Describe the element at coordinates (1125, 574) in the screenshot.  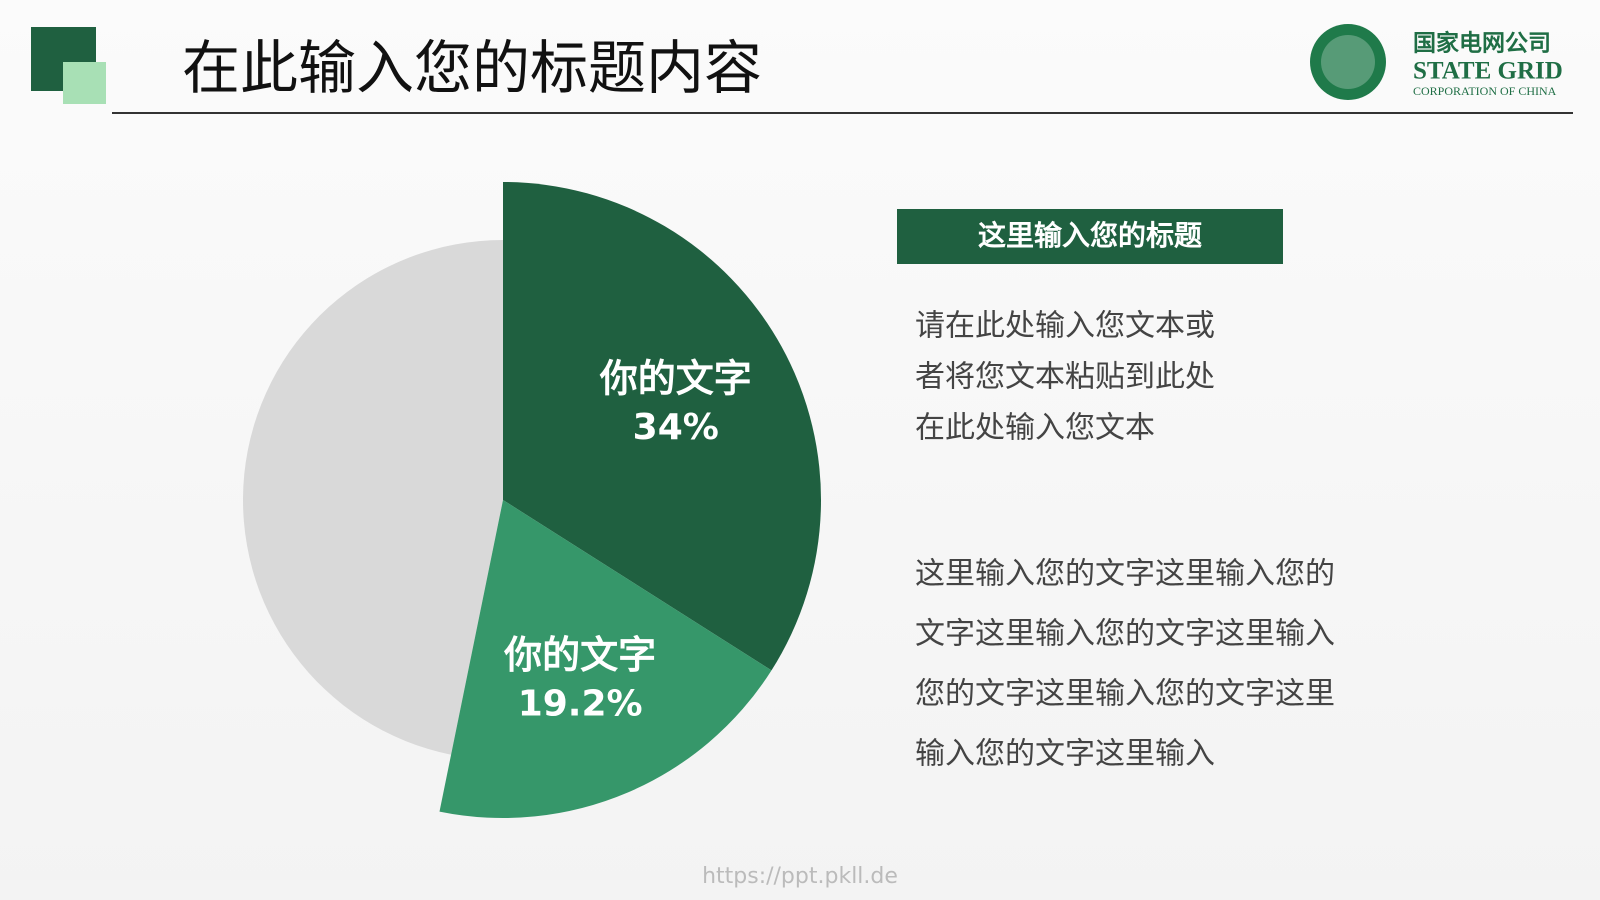
I see `paragraph-line: 这里输入您的文字这里输入您的` at that location.